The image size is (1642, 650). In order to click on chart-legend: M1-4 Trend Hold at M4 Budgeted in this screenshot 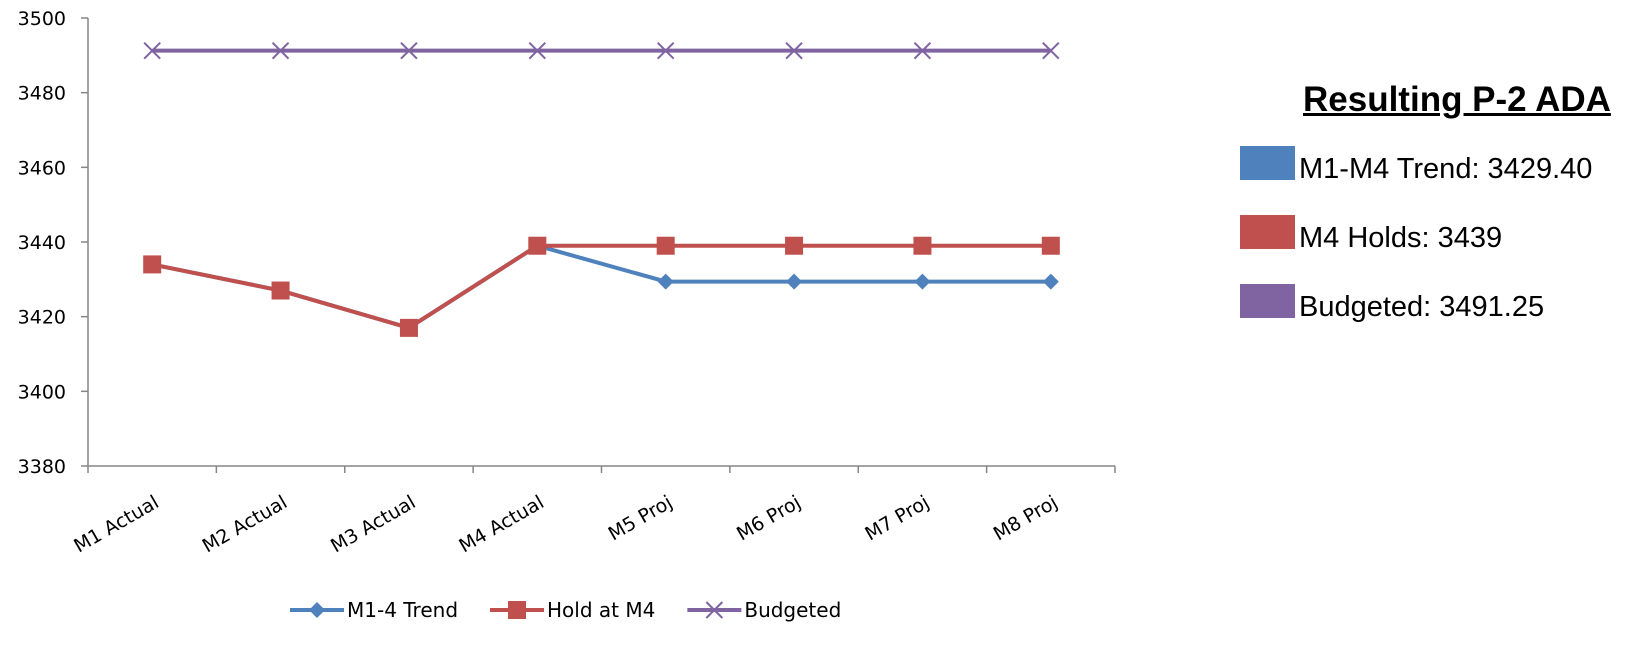, I will do `click(565, 610)`.